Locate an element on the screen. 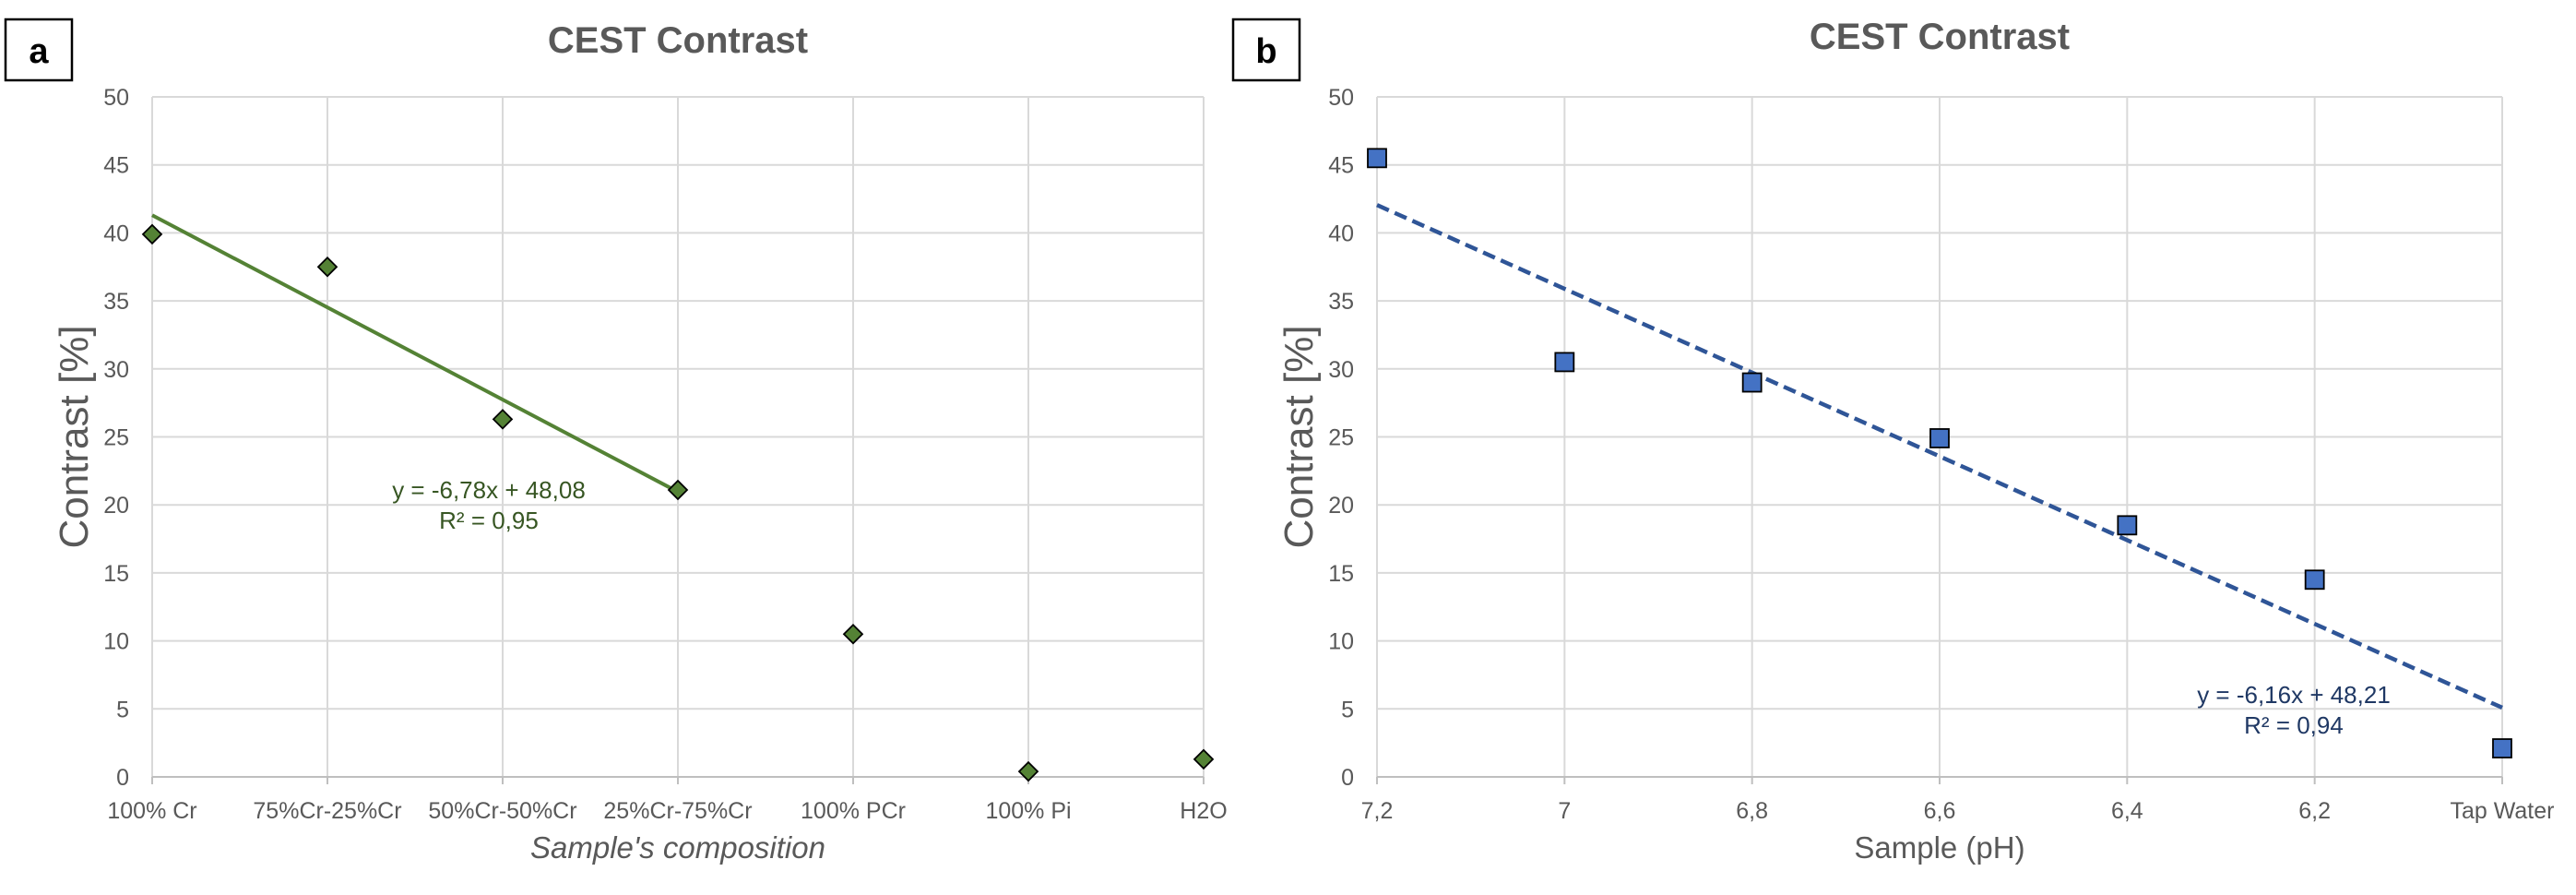 The height and width of the screenshot is (895, 2576). x-tick-label: 100% Cr is located at coordinates (152, 811).